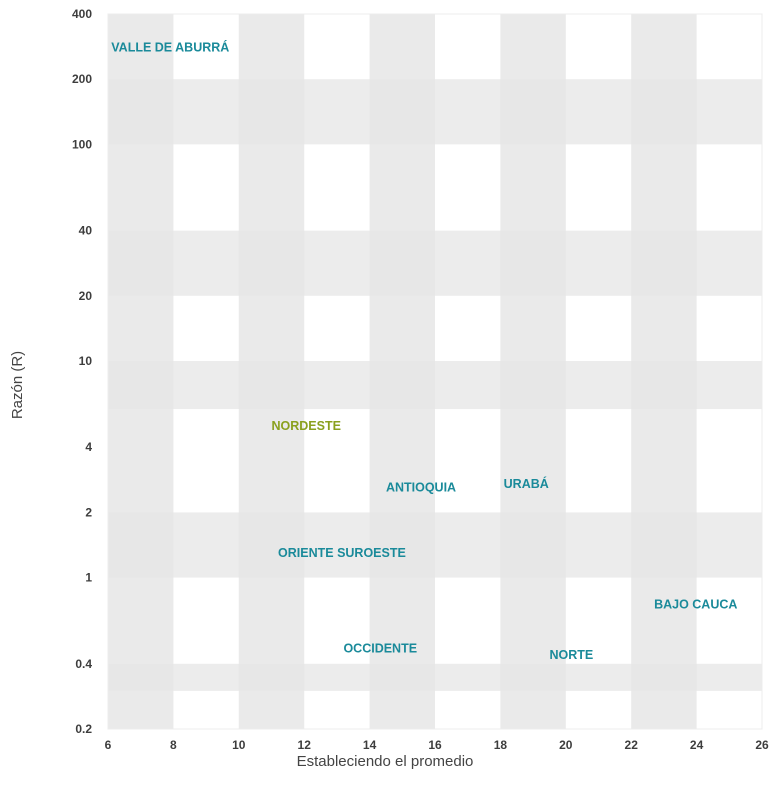 Image resolution: width=769 pixels, height=806 pixels. I want to click on y-tick-label: 400, so click(82, 14).